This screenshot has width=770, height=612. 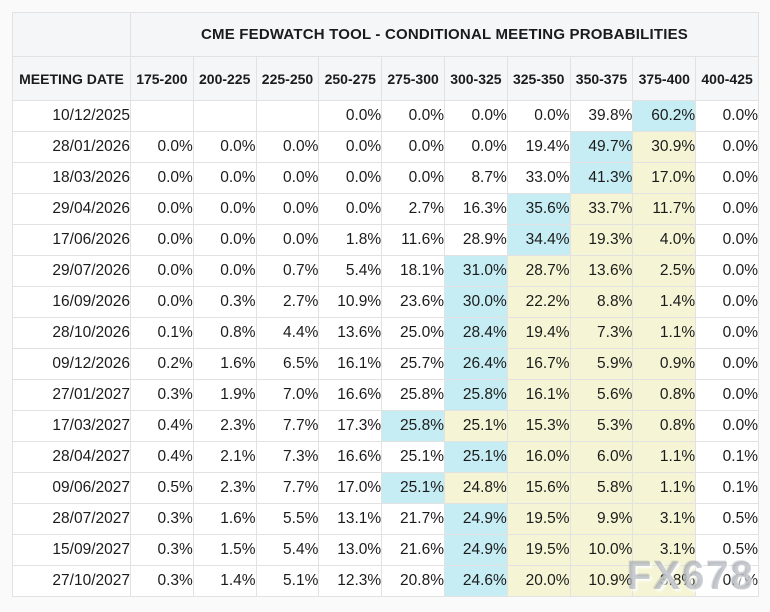 I want to click on probability-cell: 0.5%, so click(x=162, y=488).